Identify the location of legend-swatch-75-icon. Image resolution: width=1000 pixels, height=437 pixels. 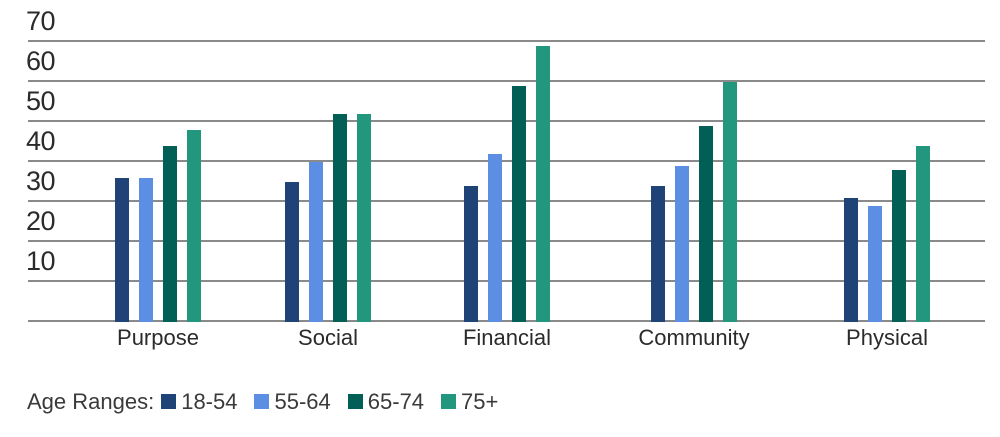
(449, 401).